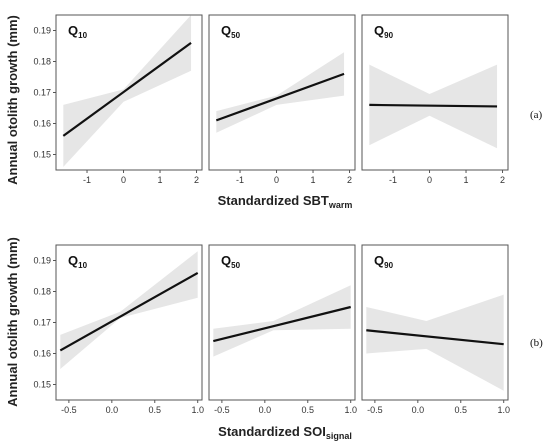  Describe the element at coordinates (12, 322) in the screenshot. I see `y-axis-label-b: Annual otolith growth (mm)` at that location.